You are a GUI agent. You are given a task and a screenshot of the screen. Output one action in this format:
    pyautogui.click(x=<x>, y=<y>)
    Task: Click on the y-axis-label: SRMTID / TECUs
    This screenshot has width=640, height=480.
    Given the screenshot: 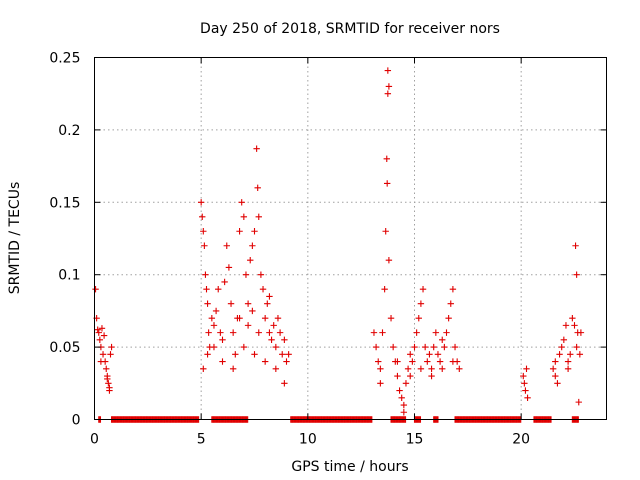 What is the action you would take?
    pyautogui.click(x=15, y=238)
    